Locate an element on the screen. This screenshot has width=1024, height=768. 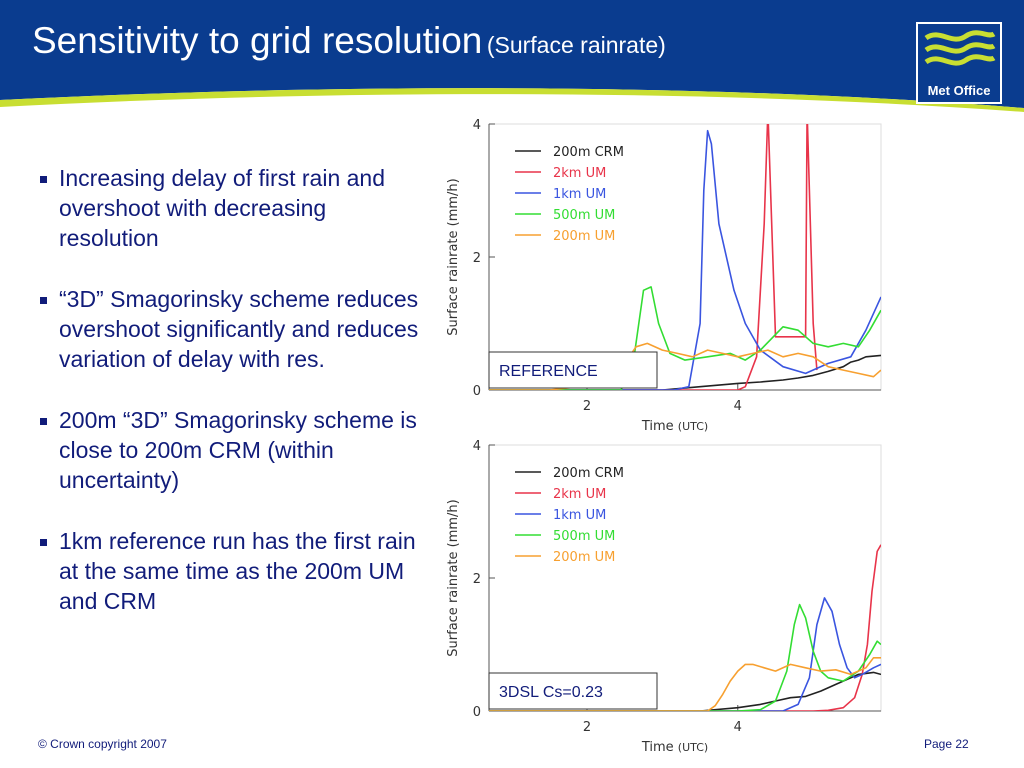
plot-frame is located at coordinates (685, 257).